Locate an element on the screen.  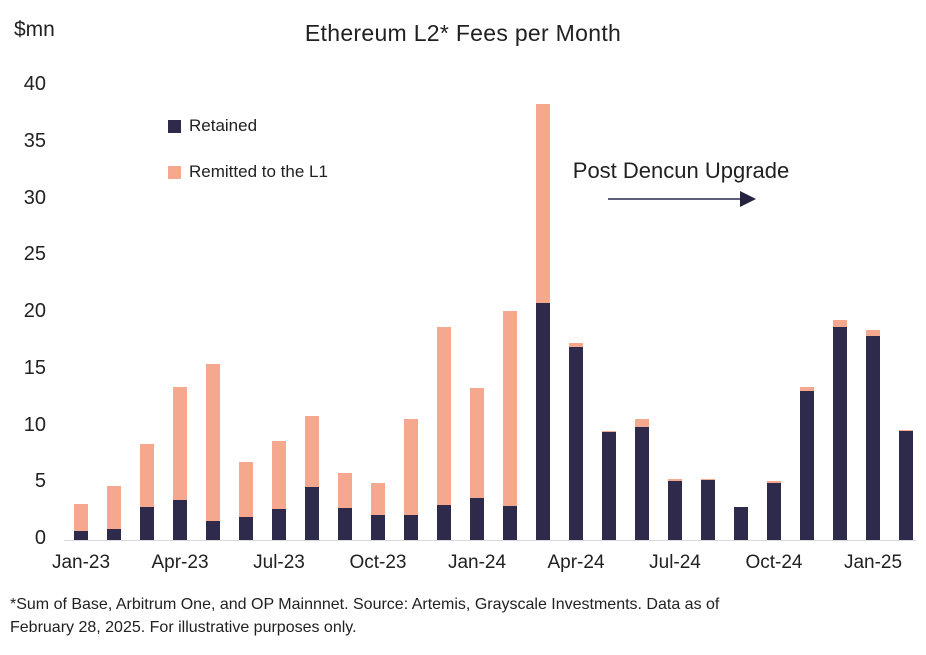
x-tick-label-Jul-24: Jul-24 is located at coordinates (675, 562).